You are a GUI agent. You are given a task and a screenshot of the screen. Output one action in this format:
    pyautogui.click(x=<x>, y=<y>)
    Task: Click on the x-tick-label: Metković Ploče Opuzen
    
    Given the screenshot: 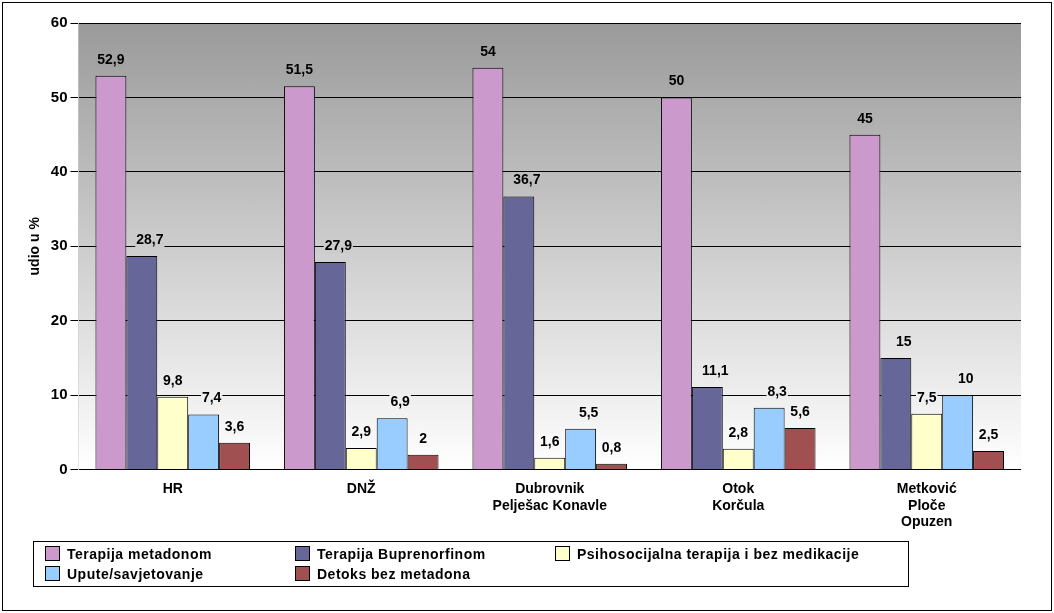 What is the action you would take?
    pyautogui.click(x=926, y=504)
    